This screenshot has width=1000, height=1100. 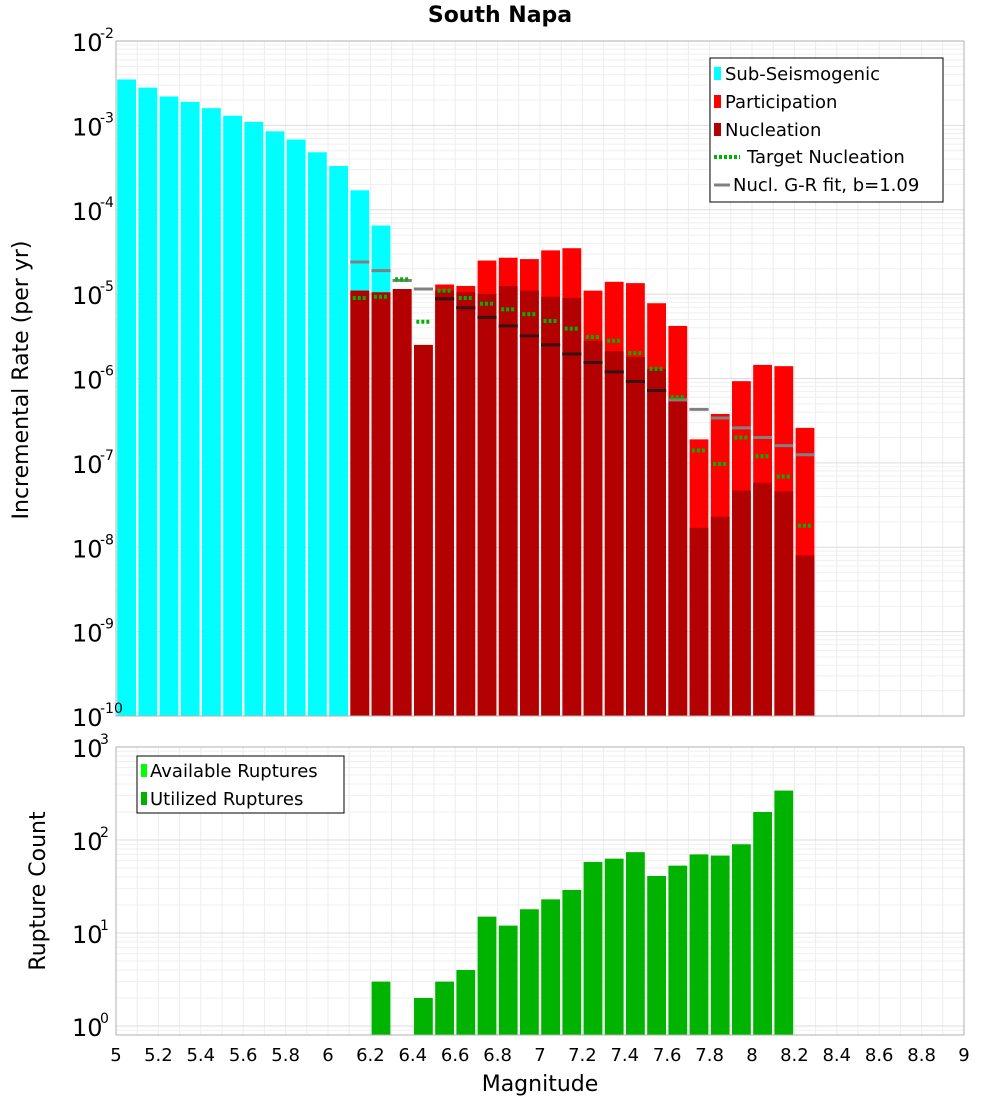 What do you see at coordinates (802, 74) in the screenshot?
I see `legend-label-subseismogenic: Sub-Seismogenic` at bounding box center [802, 74].